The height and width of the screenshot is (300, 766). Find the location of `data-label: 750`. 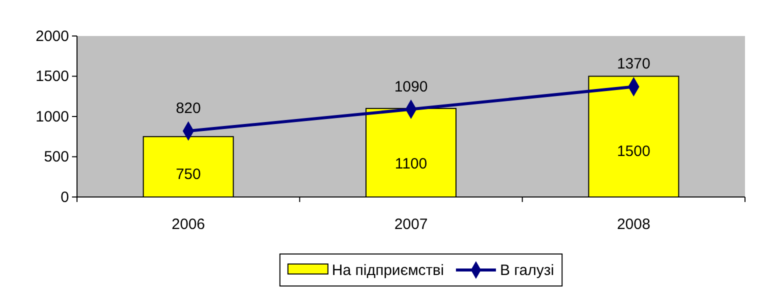

data-label: 750 is located at coordinates (188, 175).